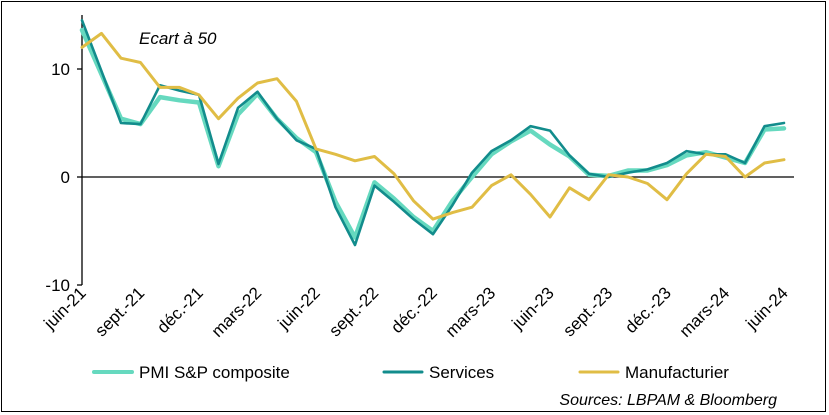  Describe the element at coordinates (214, 372) in the screenshot. I see `legend-label-composite: PMI S&P composite` at that location.